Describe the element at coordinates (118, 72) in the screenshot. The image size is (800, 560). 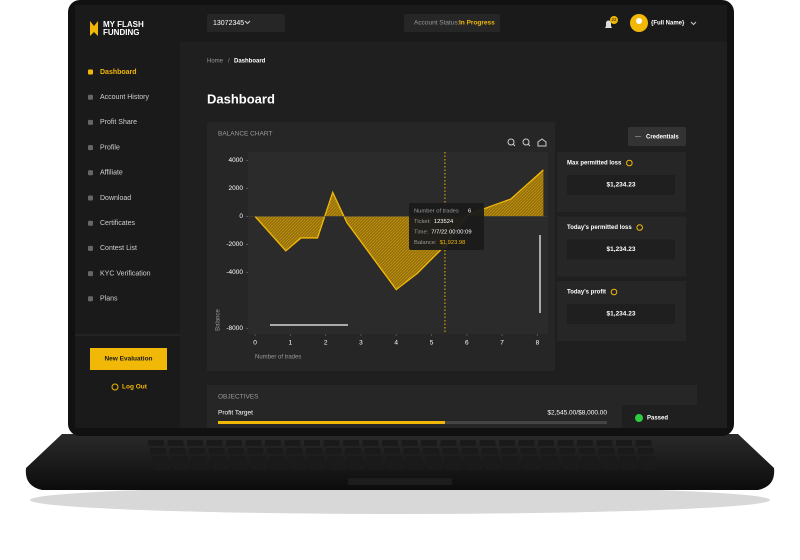
I see `nav-item: Dashboard` at that location.